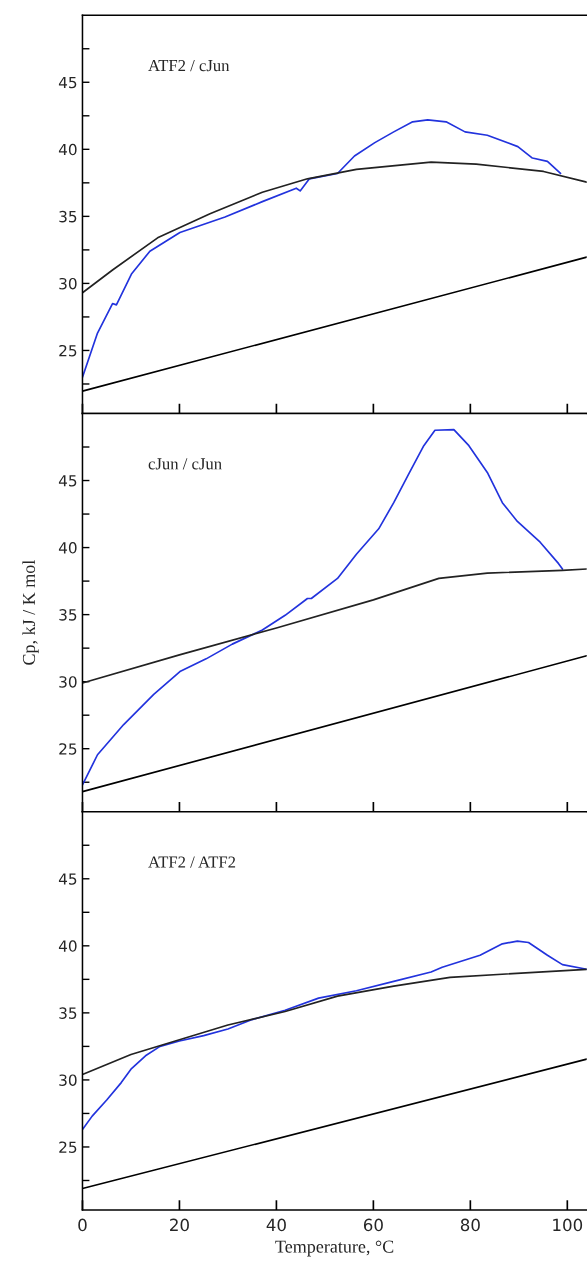 The image size is (587, 1269). Describe the element at coordinates (179, 1225) in the screenshot. I see `x-tick-label: 20` at that location.